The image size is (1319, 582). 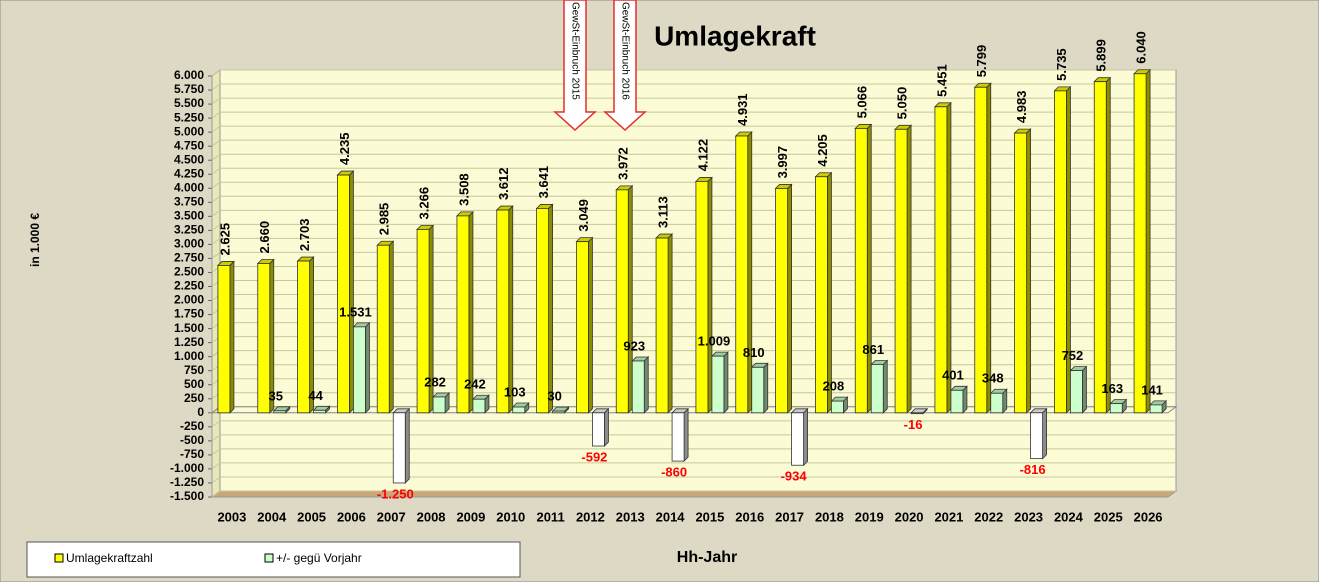 I want to click on y-tick-label: 5.500, so click(x=189, y=103).